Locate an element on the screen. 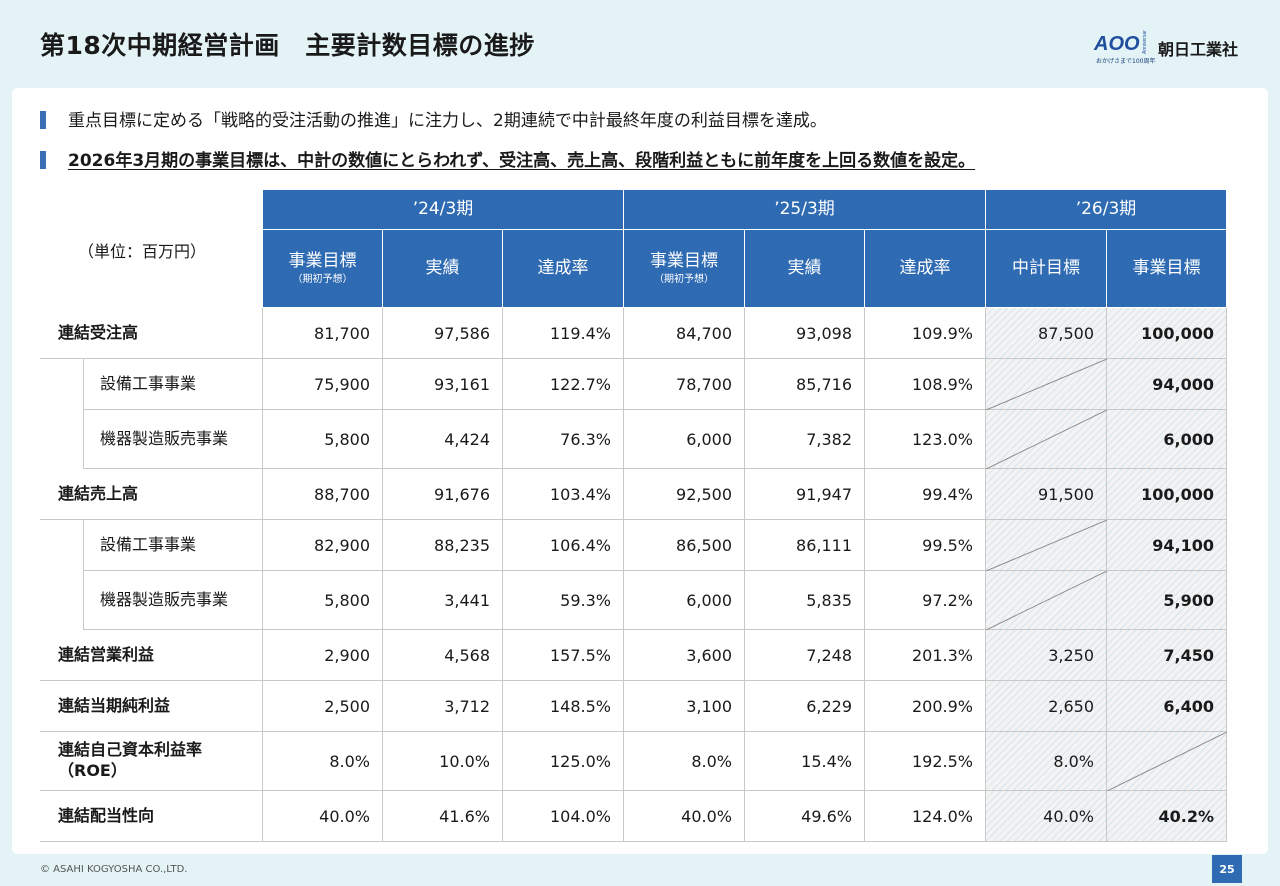 The height and width of the screenshot is (886, 1280). table-cell: 88,700 is located at coordinates (323, 494).